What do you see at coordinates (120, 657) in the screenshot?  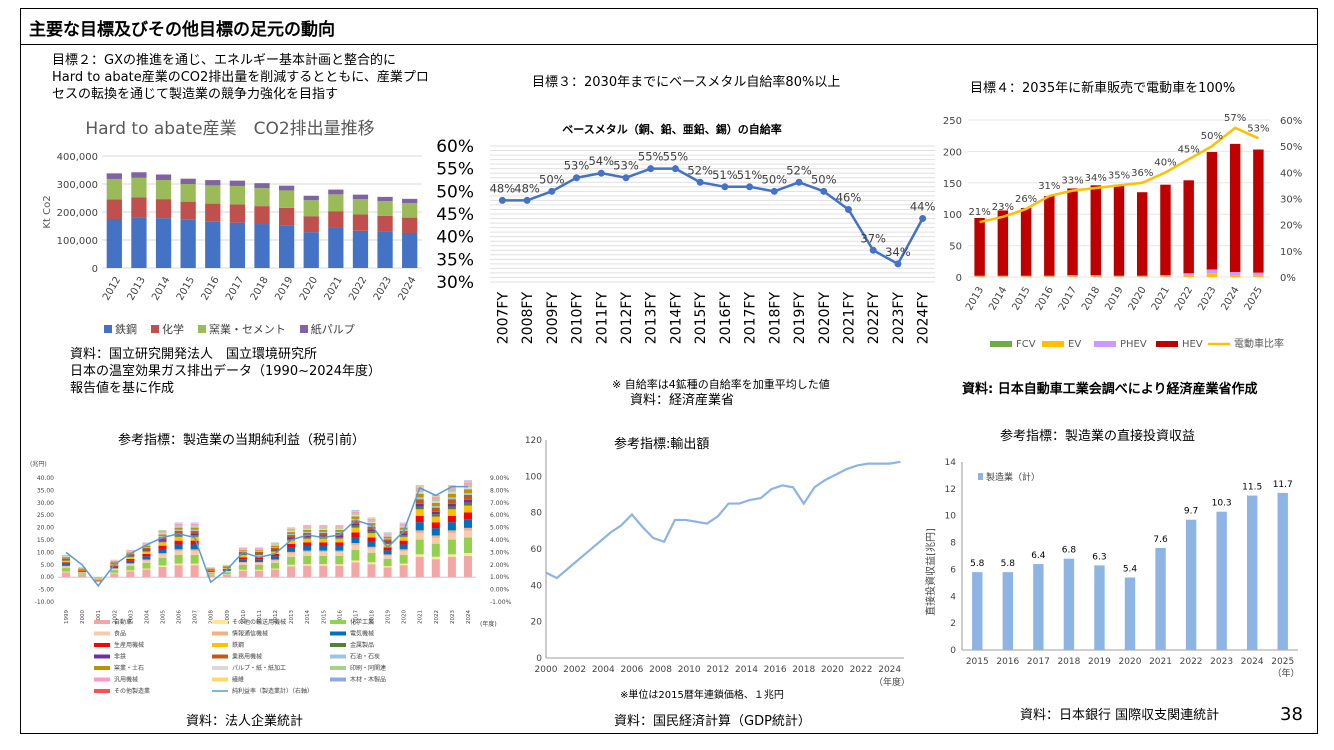 I see `profit-legend-label: 非鉄` at bounding box center [120, 657].